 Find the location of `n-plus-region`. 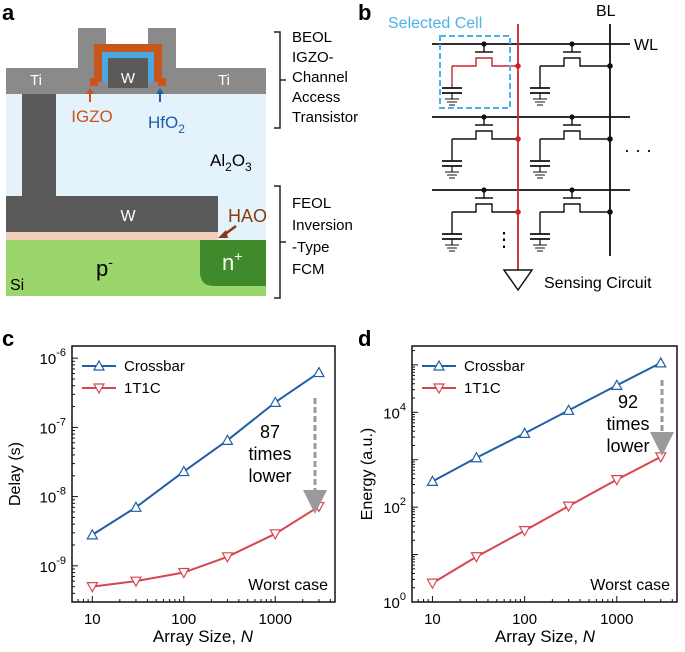

n-plus-region is located at coordinates (233, 263).